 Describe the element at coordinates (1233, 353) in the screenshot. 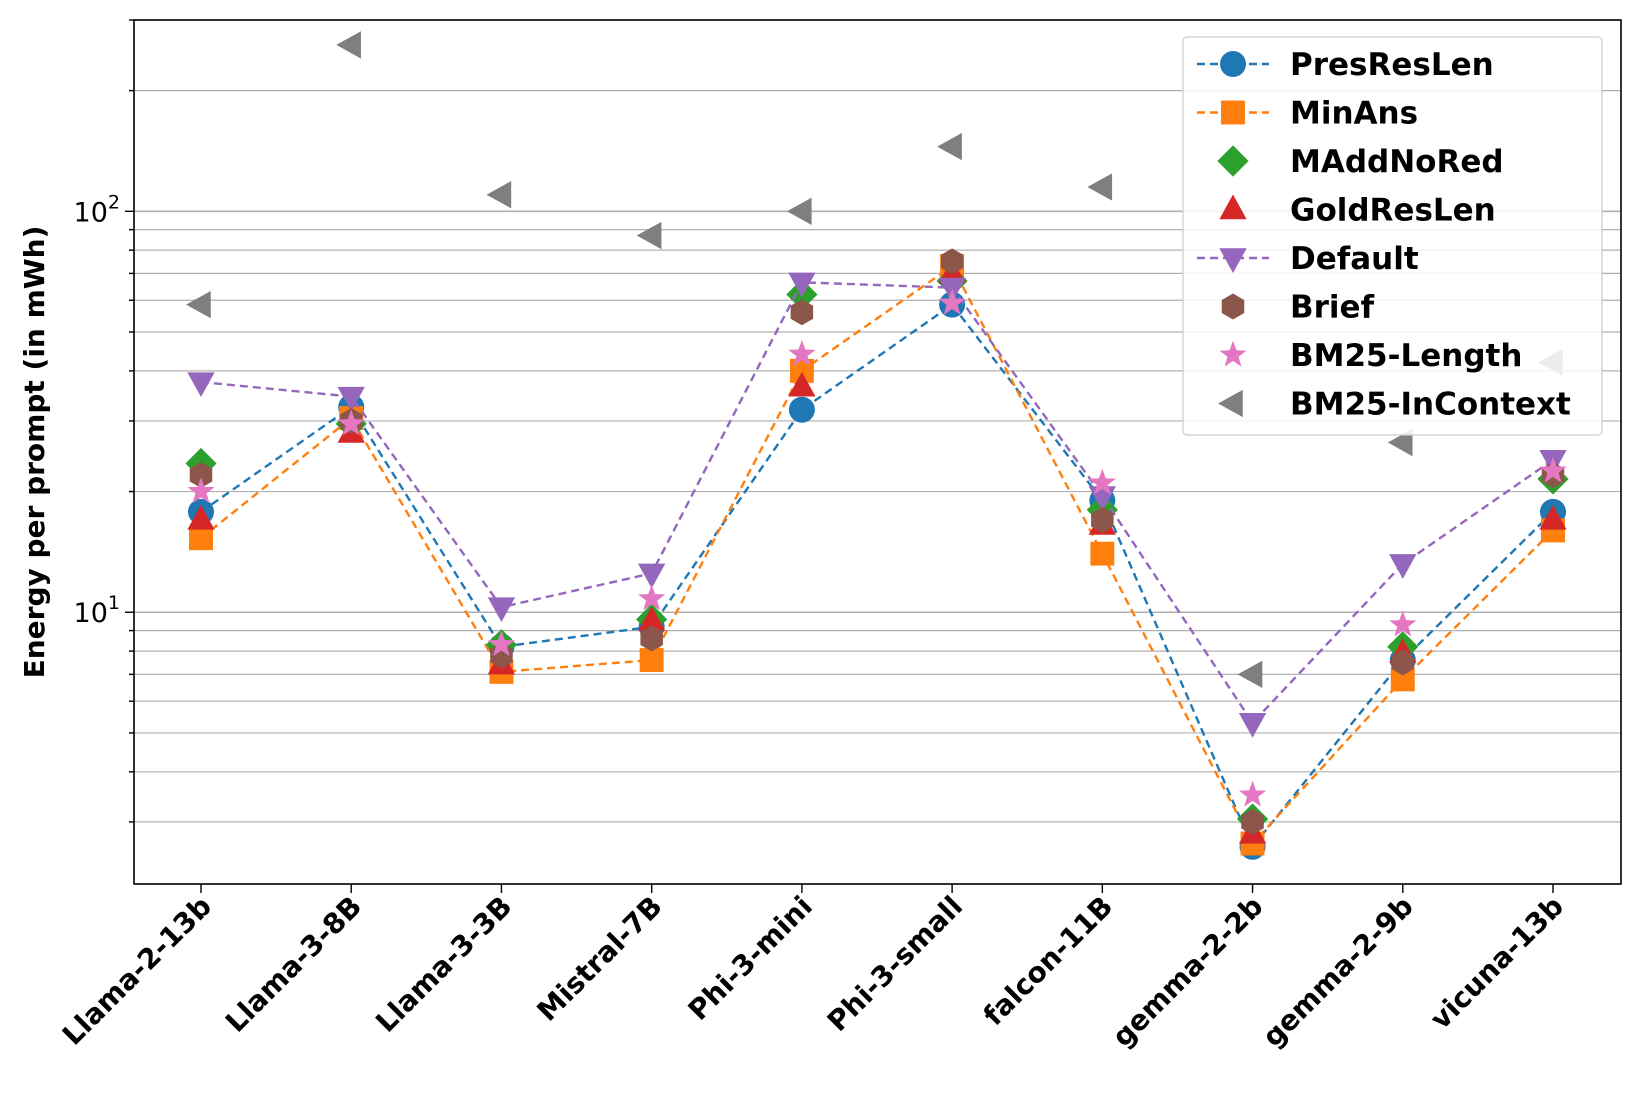

I see `legend-marker-bm25-length` at that location.